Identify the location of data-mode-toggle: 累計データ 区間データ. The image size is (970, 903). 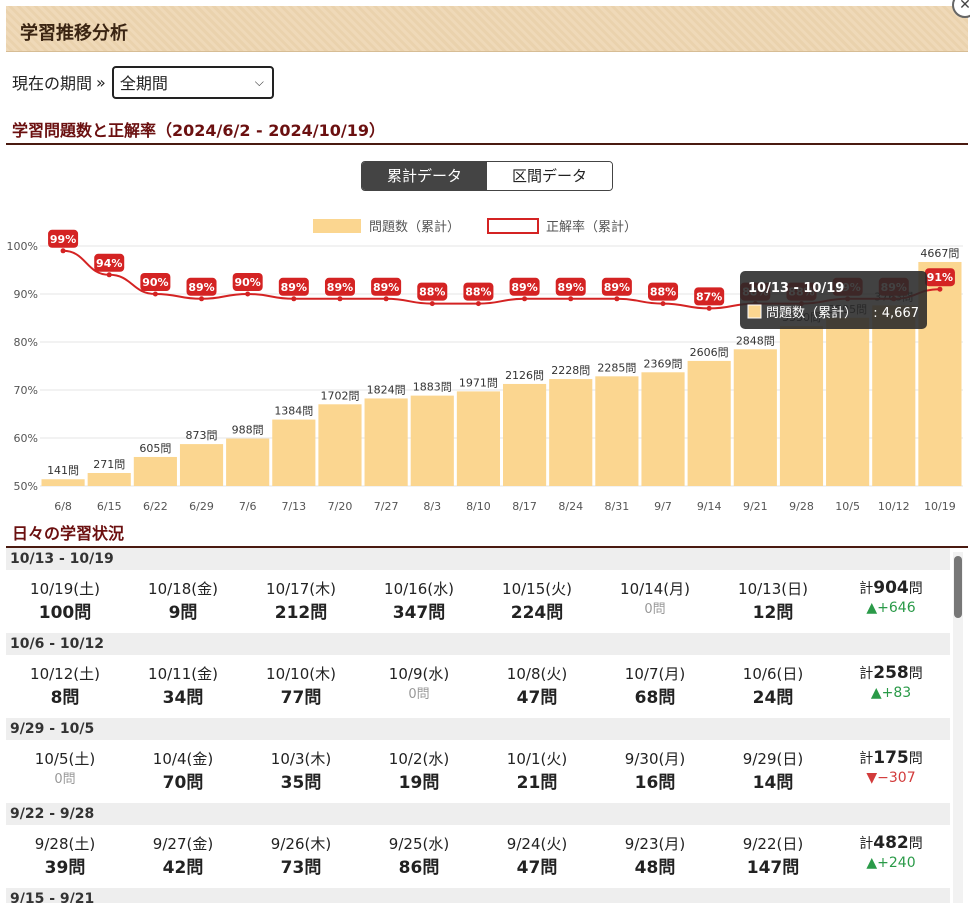
(487, 176).